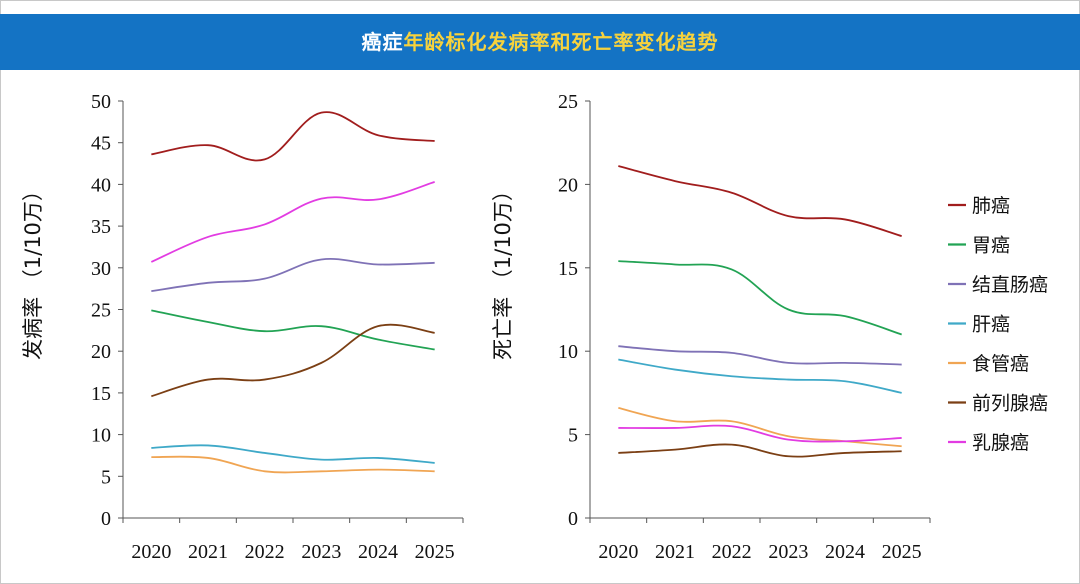  Describe the element at coordinates (208, 552) in the screenshot. I see `incidence-x-tick-label: 2021` at that location.